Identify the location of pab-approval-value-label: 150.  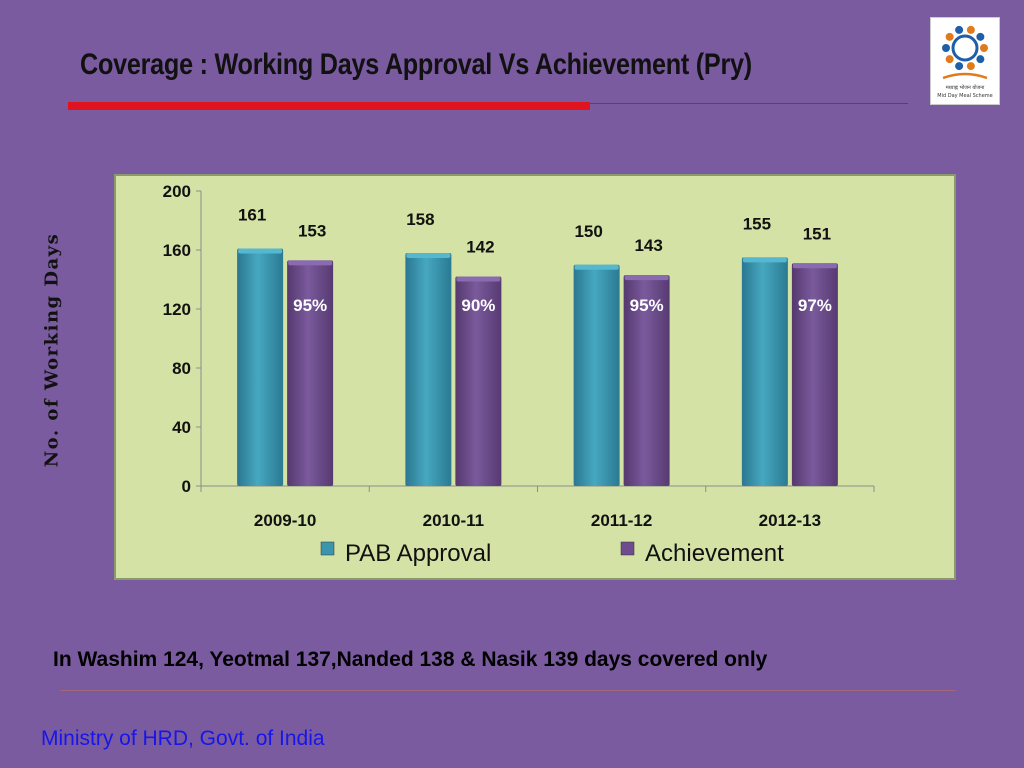
(588, 231).